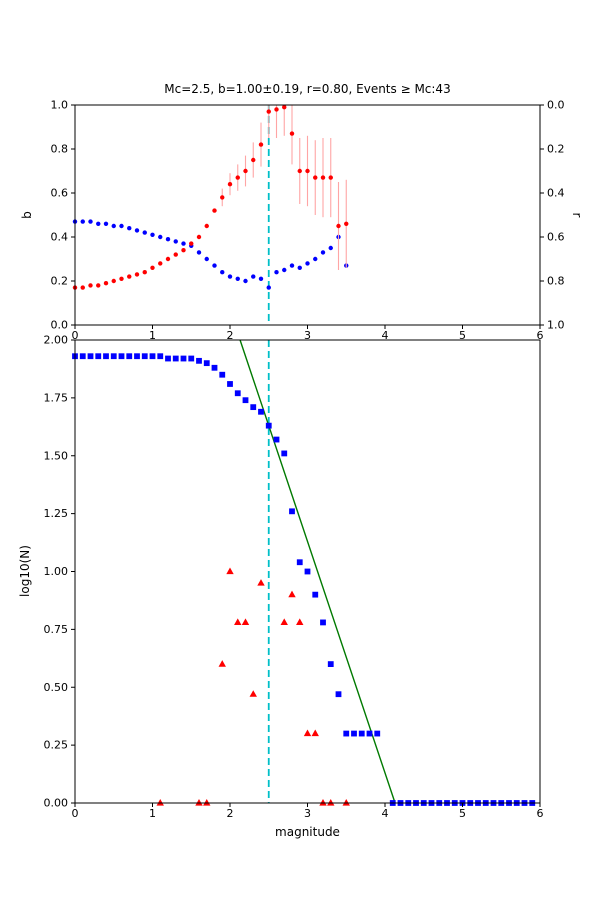  I want to click on x-axis-label: magnitude, so click(307, 832).